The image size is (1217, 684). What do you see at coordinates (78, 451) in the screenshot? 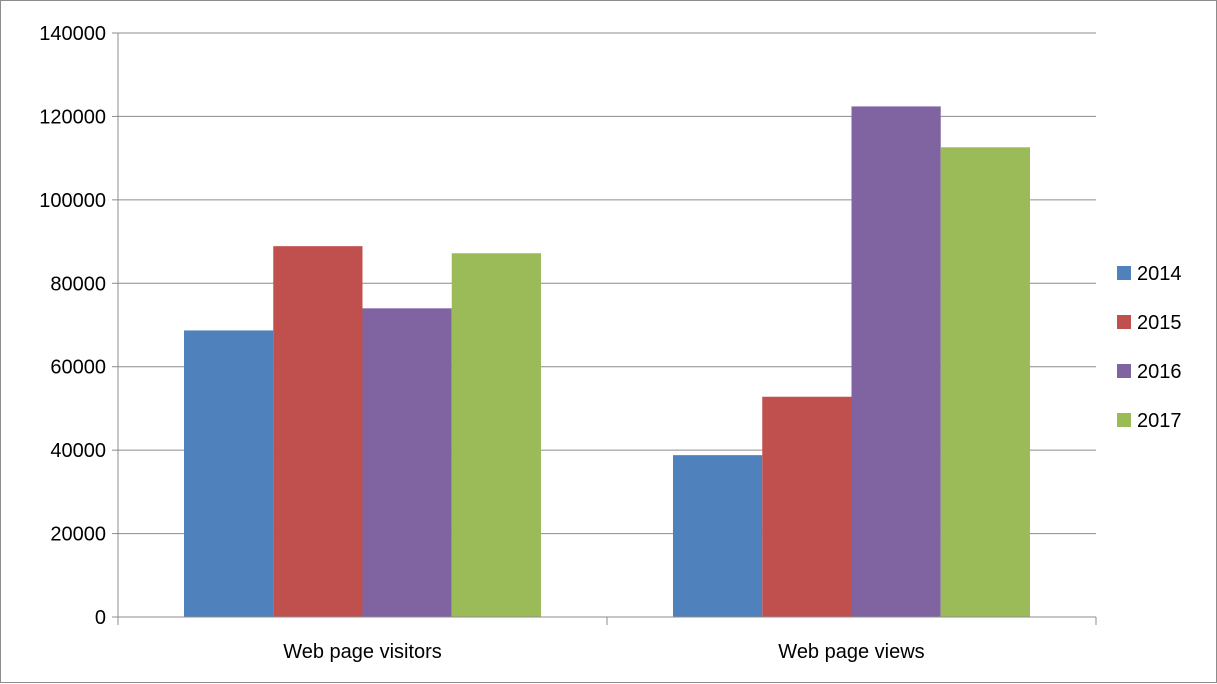
I see `y-tick-label: 40000` at bounding box center [78, 451].